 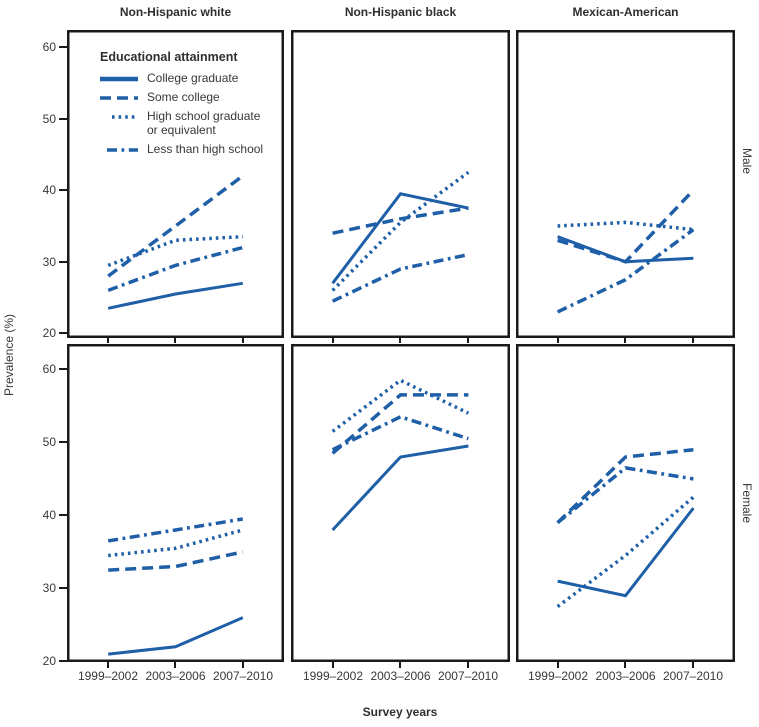 What do you see at coordinates (119, 98) in the screenshot?
I see `dashed-line-swatch-icon` at bounding box center [119, 98].